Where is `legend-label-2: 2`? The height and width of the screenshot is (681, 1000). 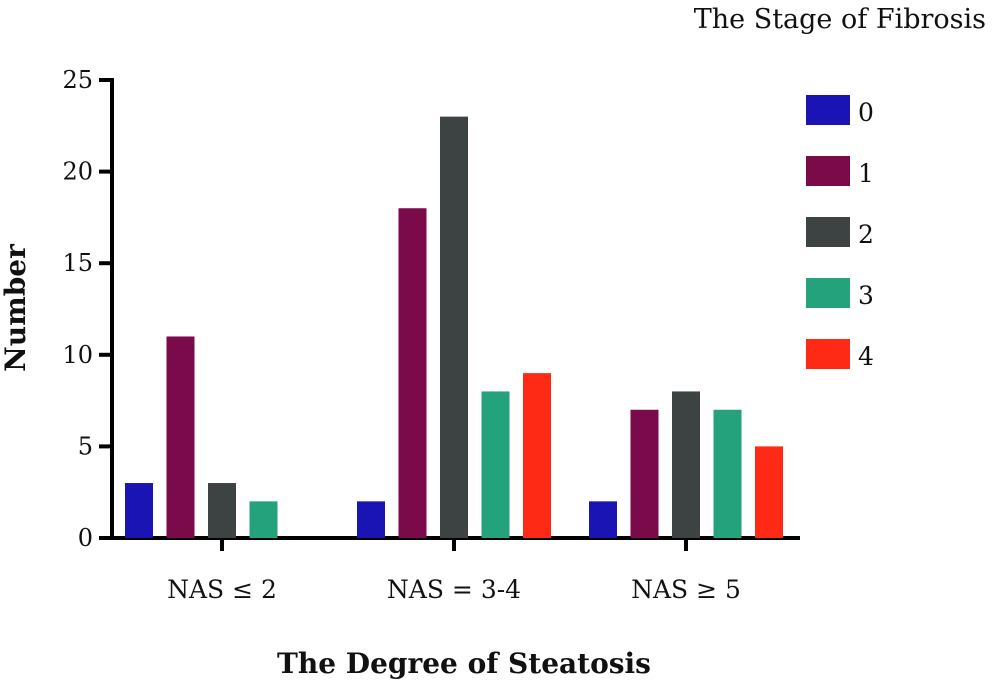 legend-label-2: 2 is located at coordinates (866, 234).